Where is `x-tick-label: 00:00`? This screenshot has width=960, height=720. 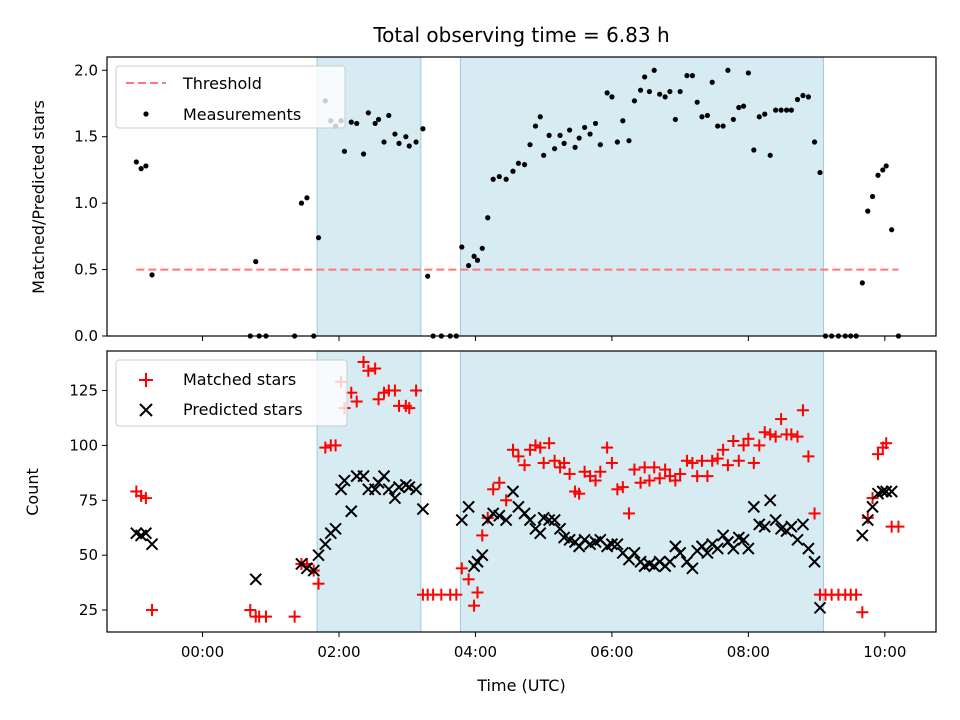
x-tick-label: 00:00 is located at coordinates (202, 652).